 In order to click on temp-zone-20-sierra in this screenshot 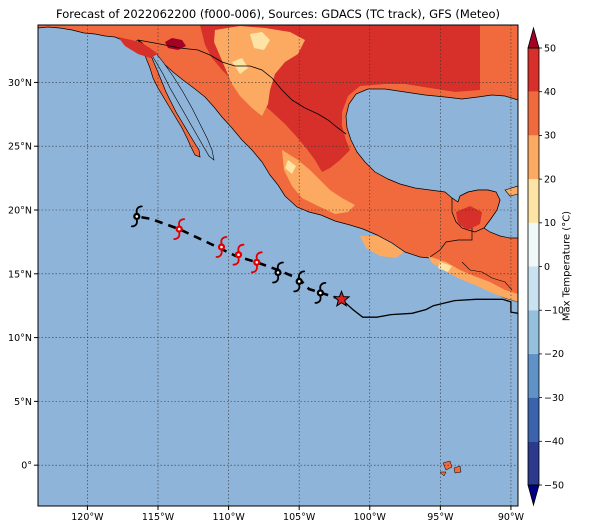, I will do `click(318, 182)`.